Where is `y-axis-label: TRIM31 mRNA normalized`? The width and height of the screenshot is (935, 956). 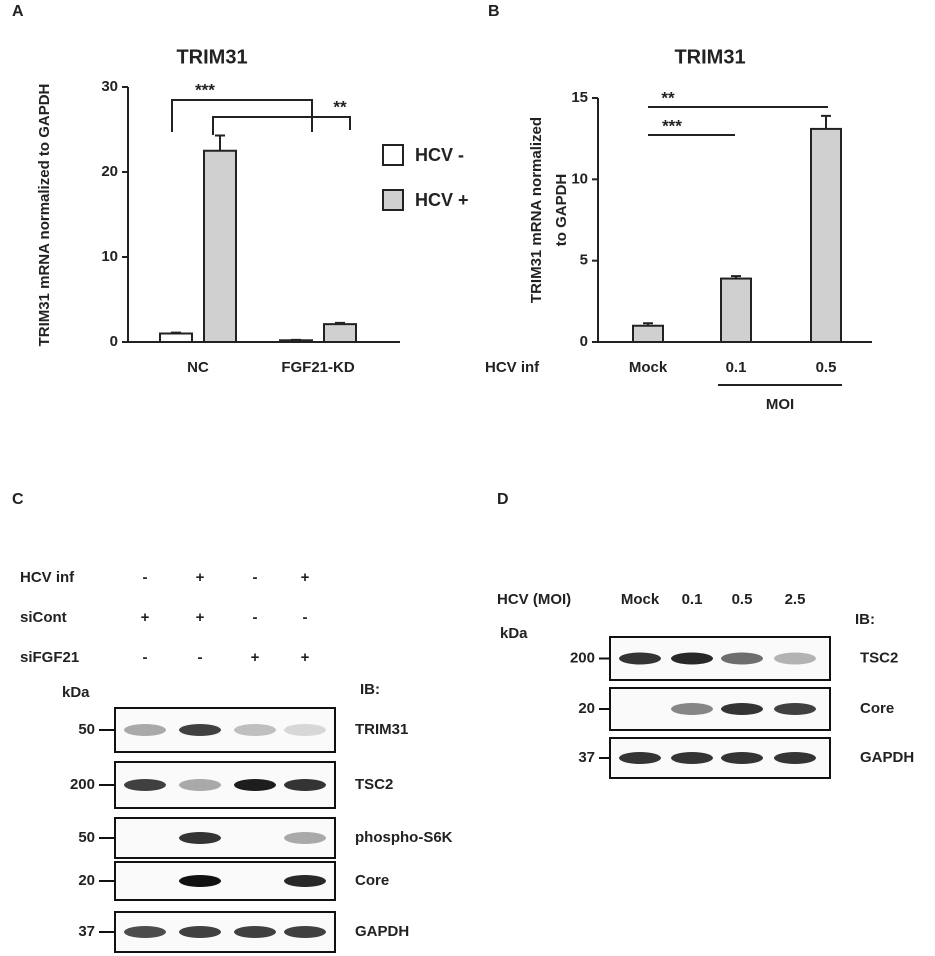
y-axis-label: TRIM31 mRNA normalized is located at coordinates (536, 210).